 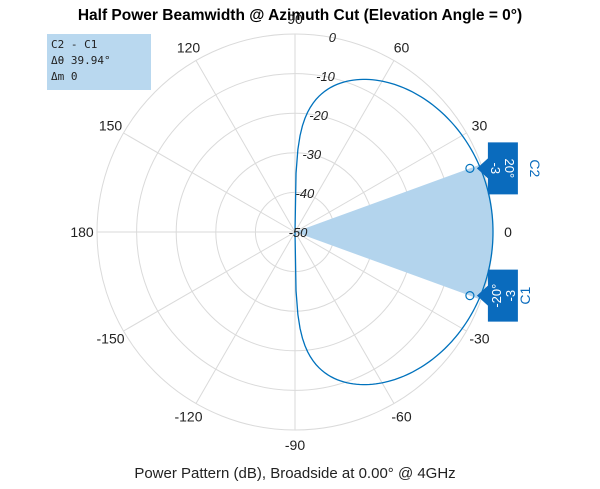 What do you see at coordinates (479, 339) in the screenshot?
I see `angle-tick-label: -30` at bounding box center [479, 339].